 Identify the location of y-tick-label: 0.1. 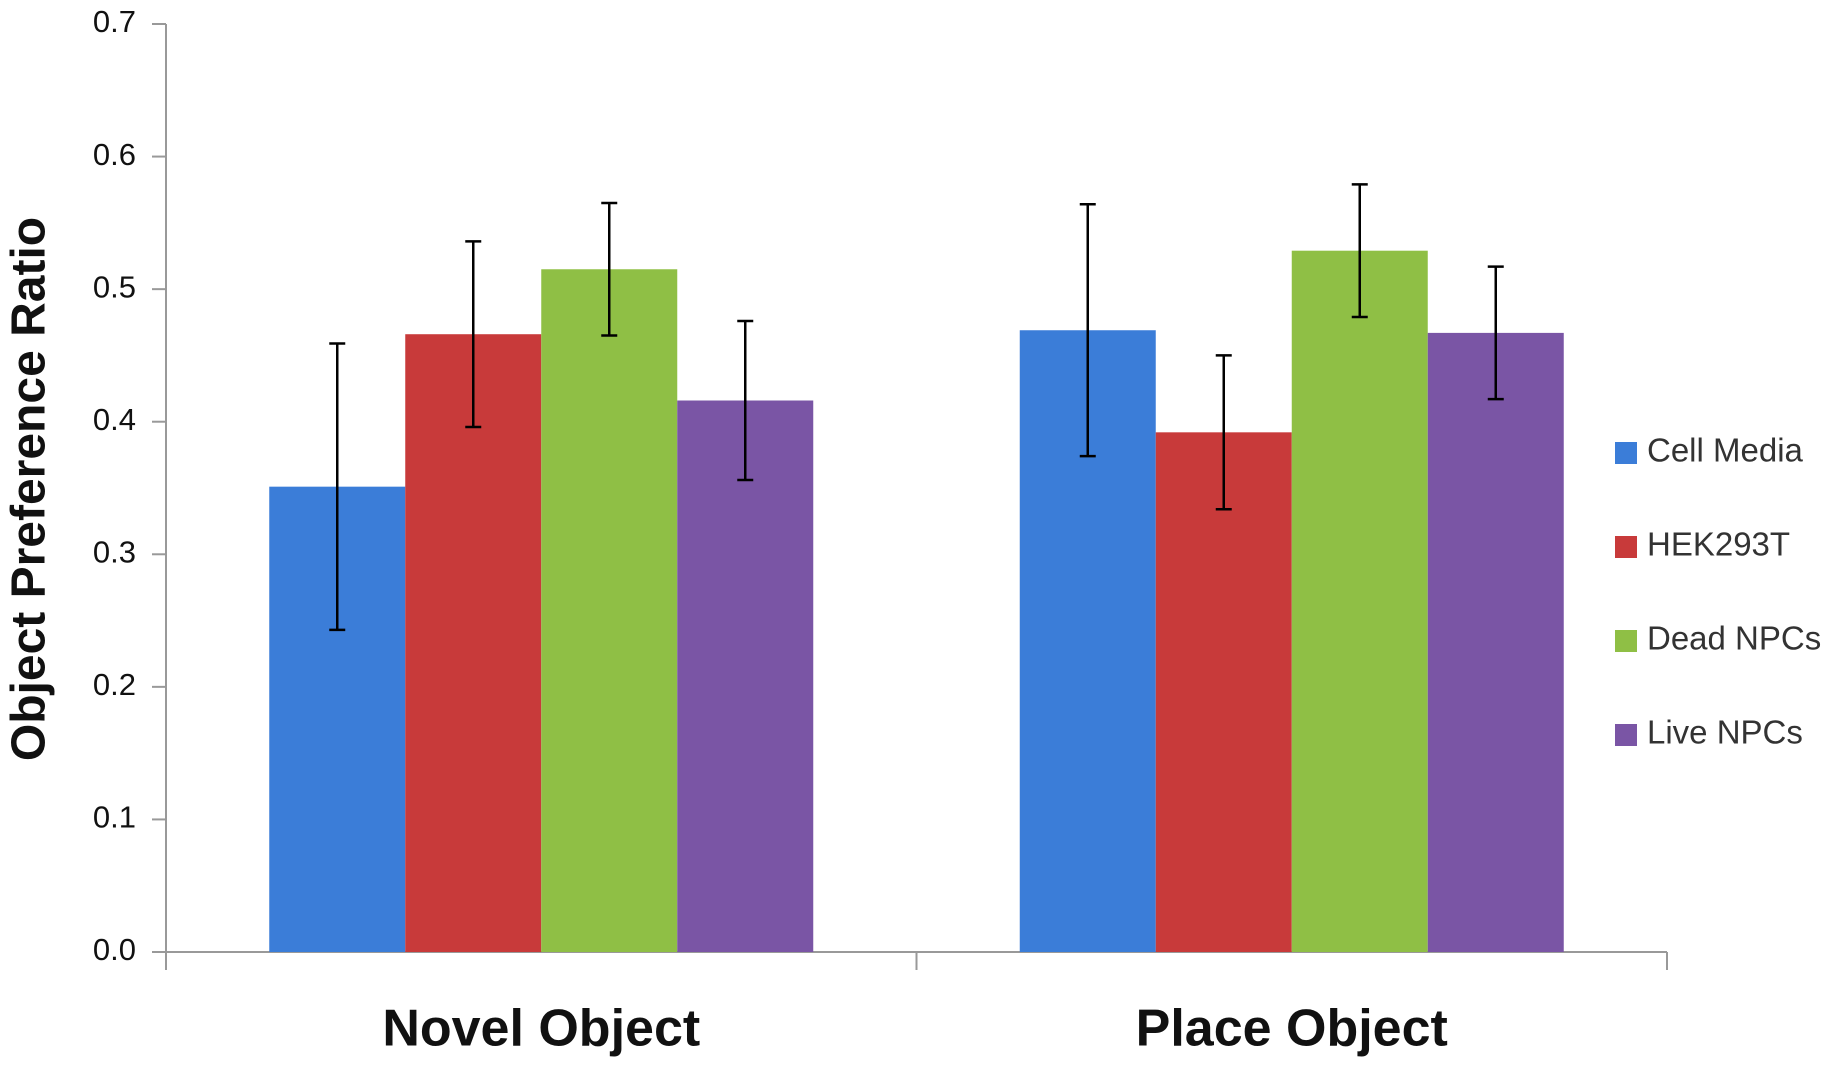
(114, 817).